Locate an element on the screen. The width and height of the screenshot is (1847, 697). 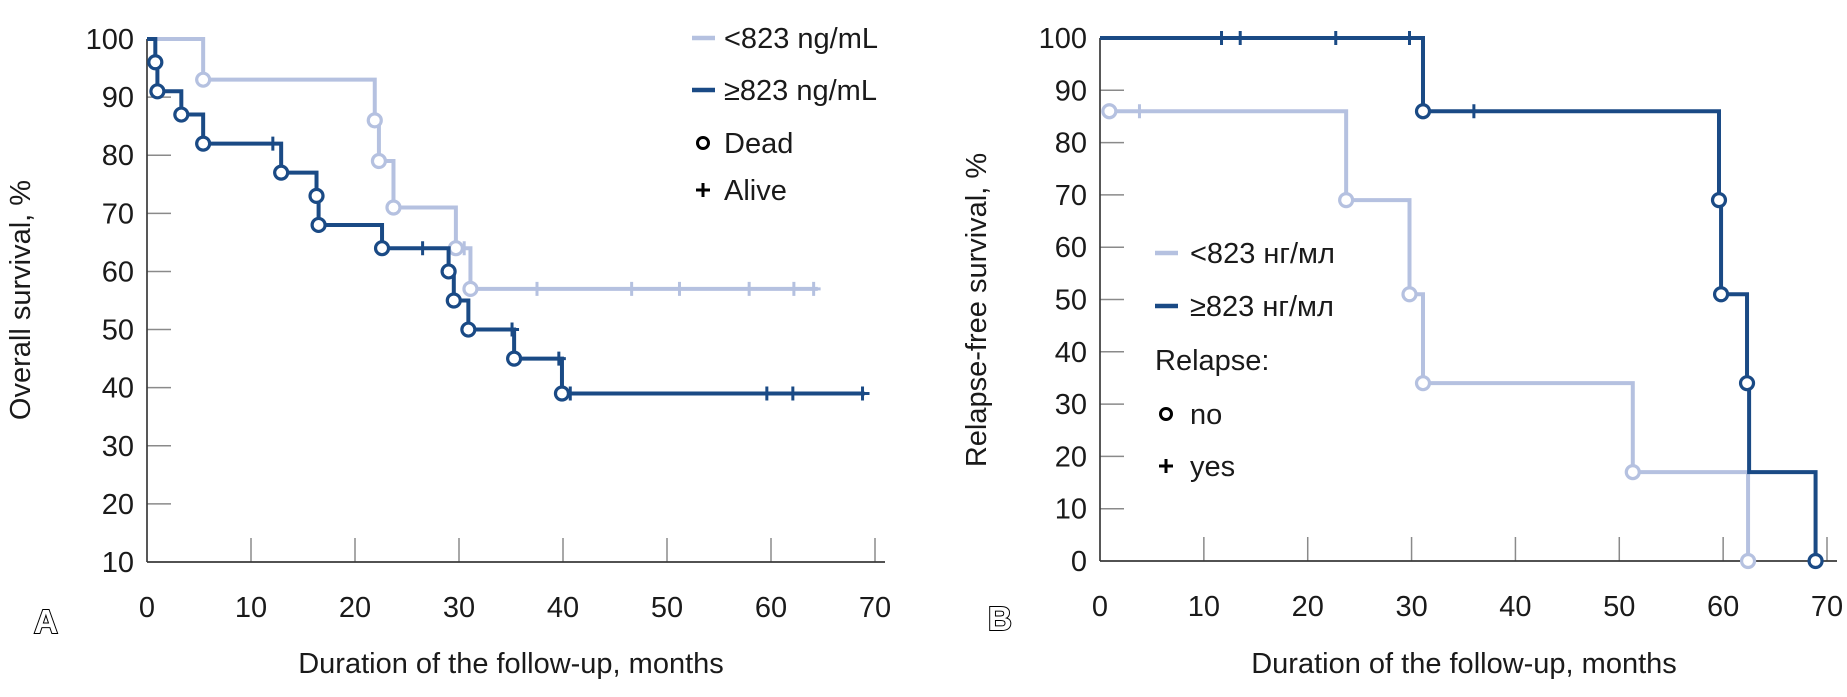
legend-marker-label: yes is located at coordinates (1212, 467).